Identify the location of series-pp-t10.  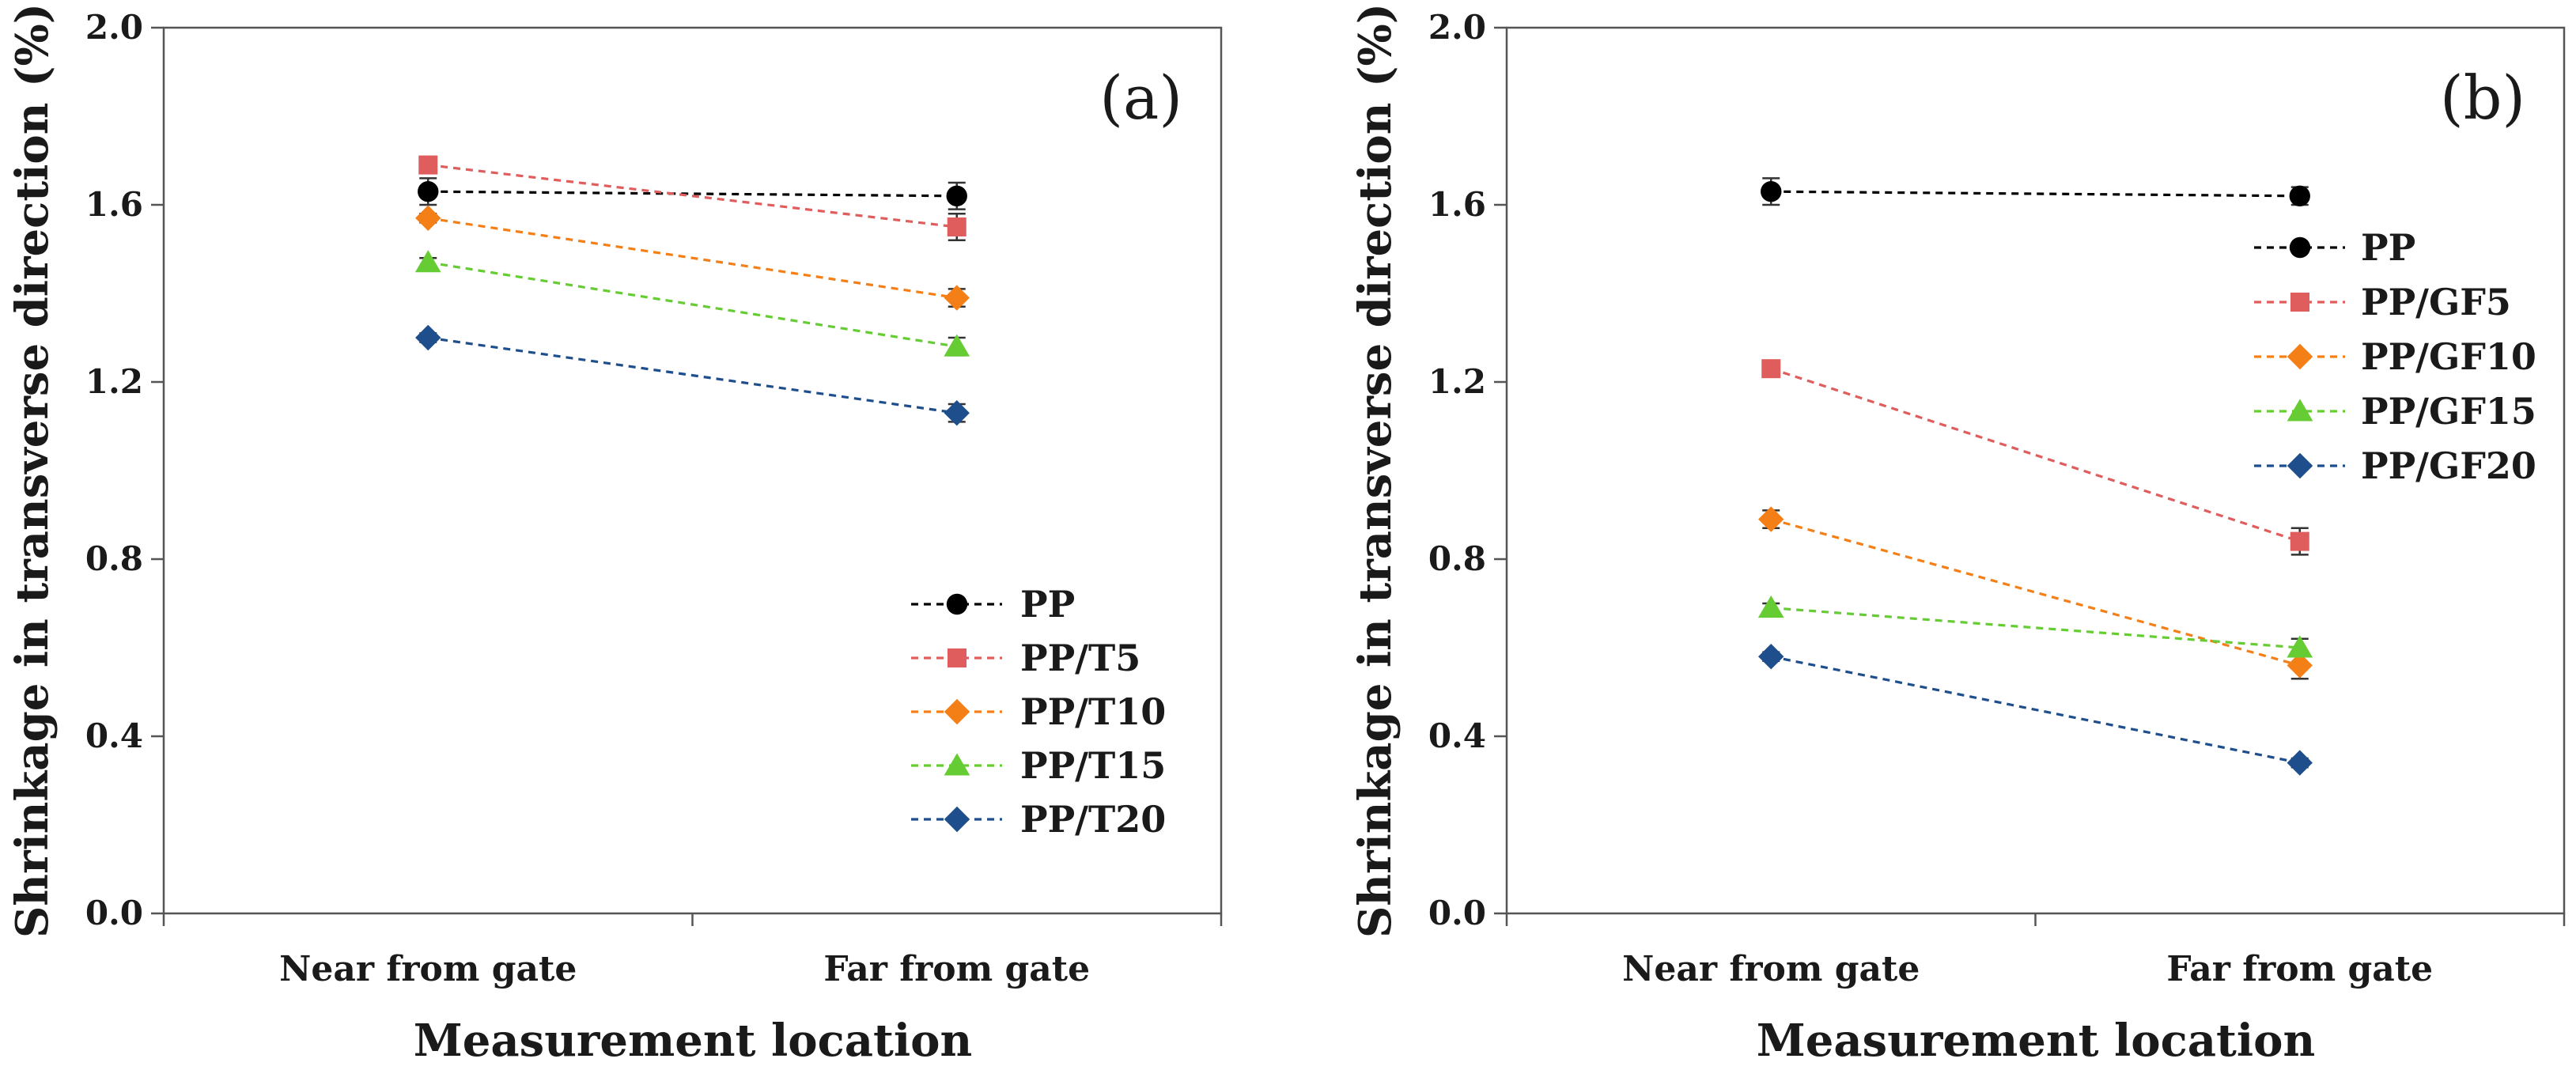
(693, 258).